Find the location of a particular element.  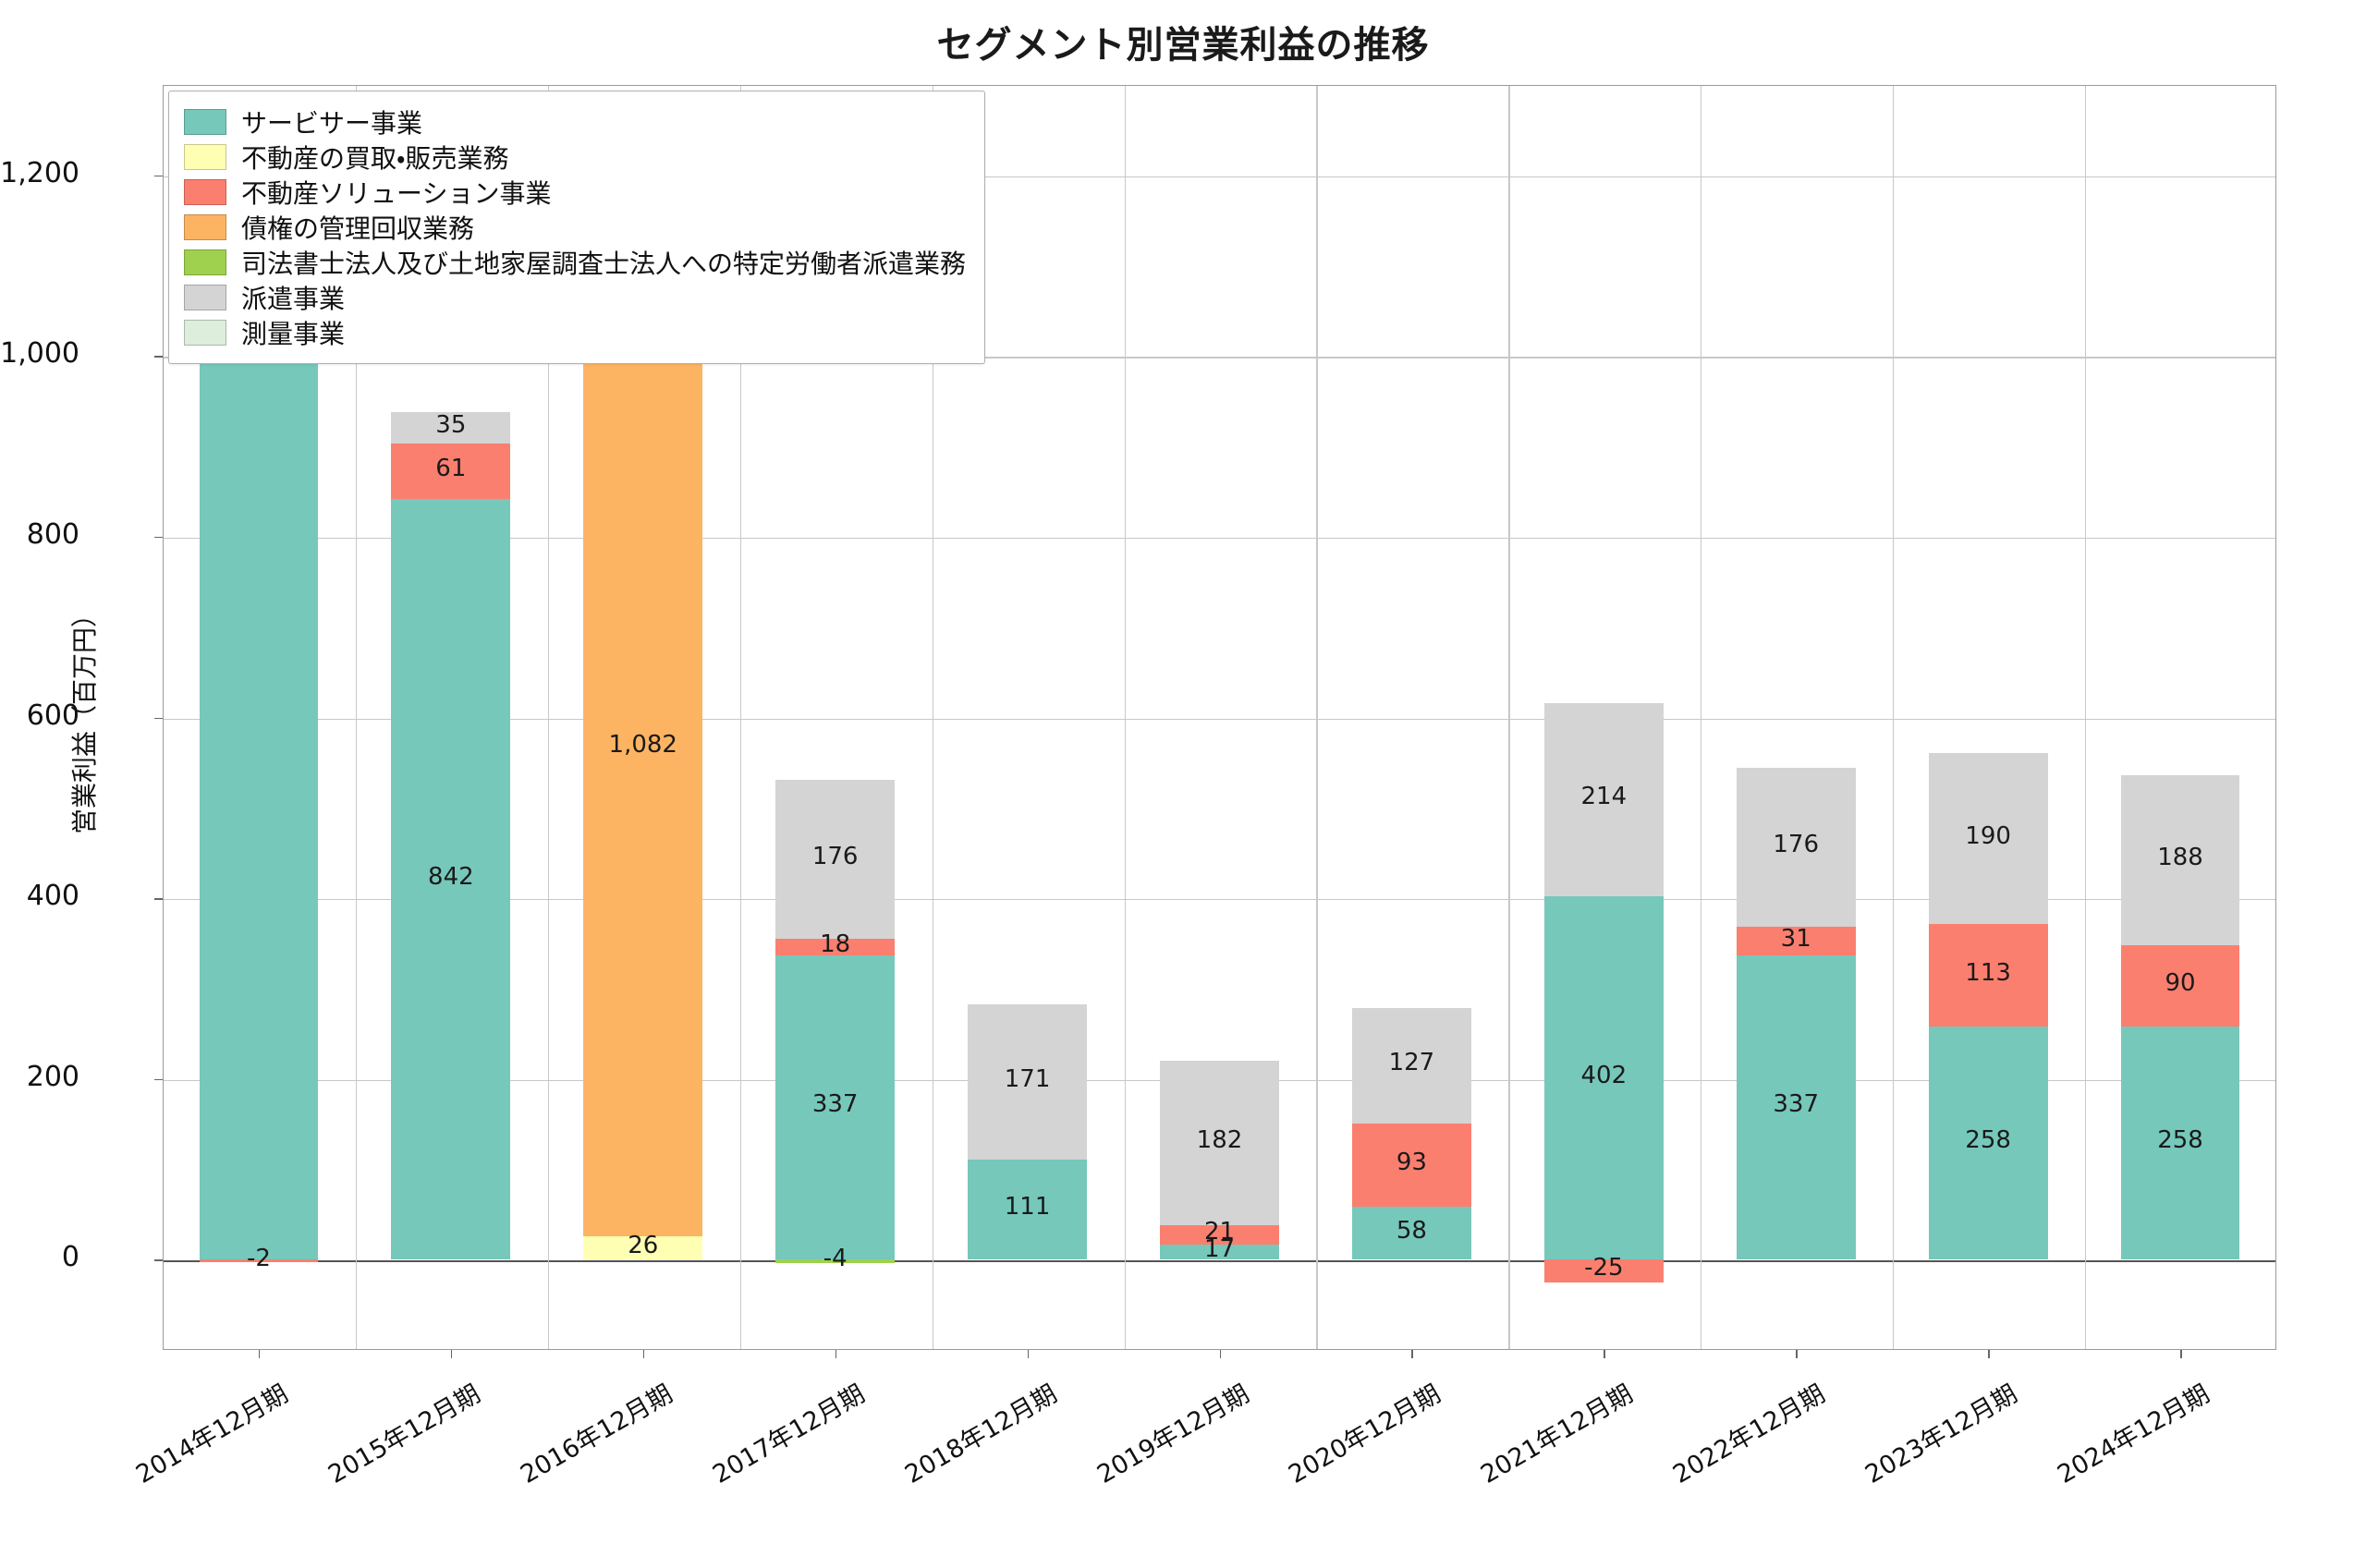

legend-item: 司法書士法人及び土地家屋調査士法人への特定労働者派遣業務 is located at coordinates (575, 262).